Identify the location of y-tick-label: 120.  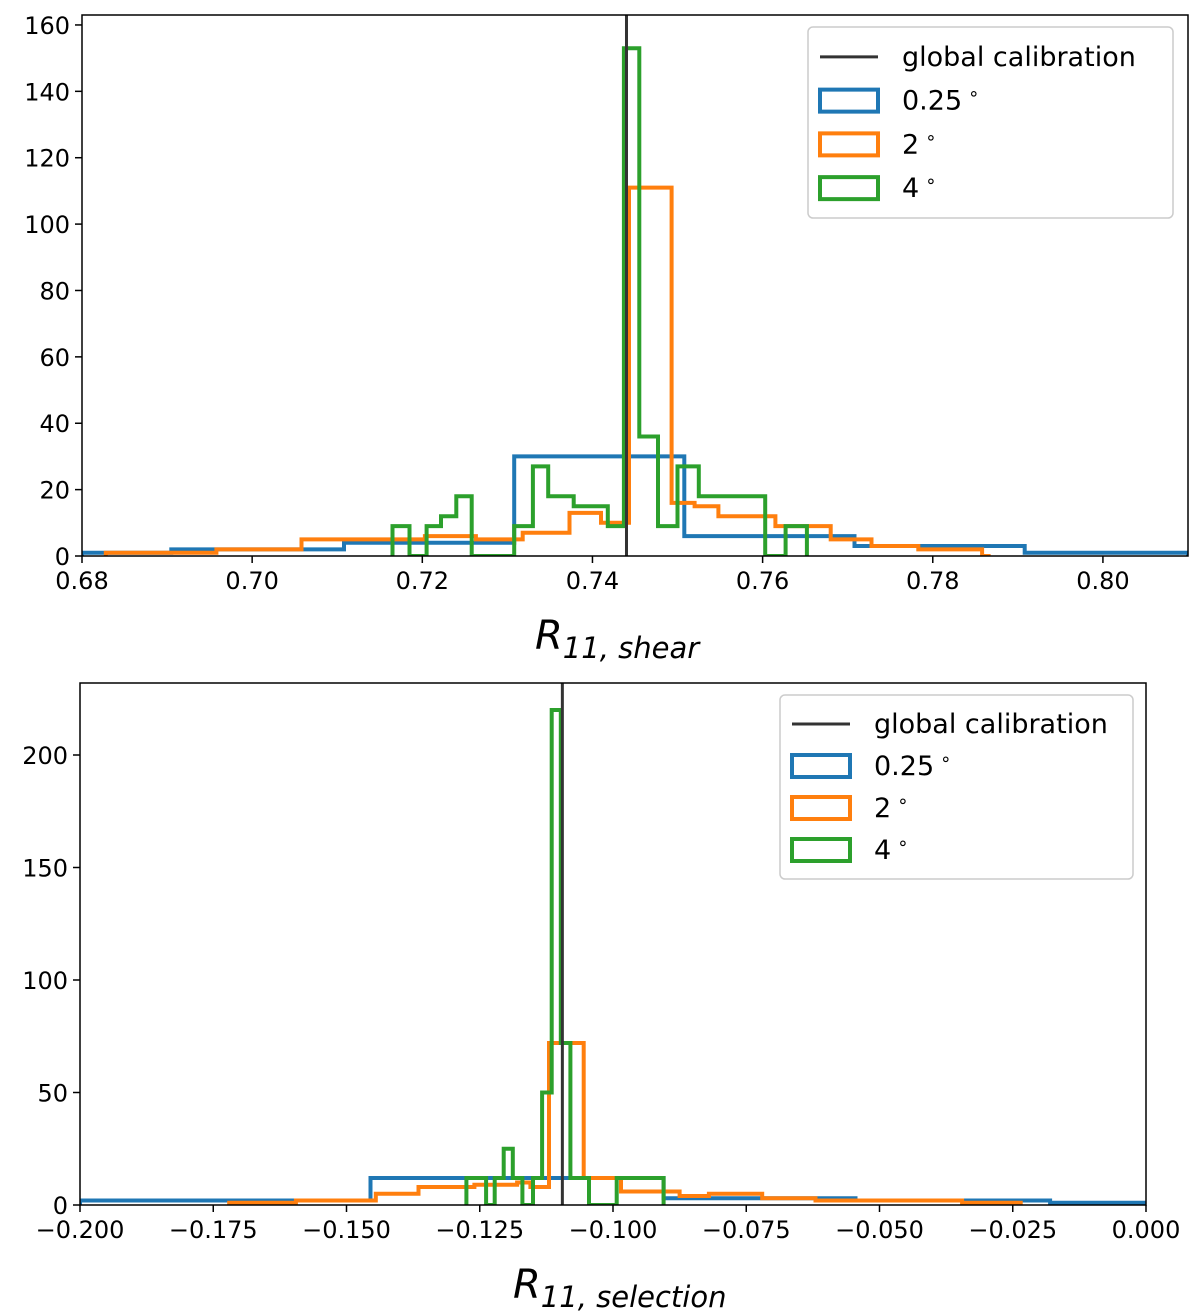
(47, 159).